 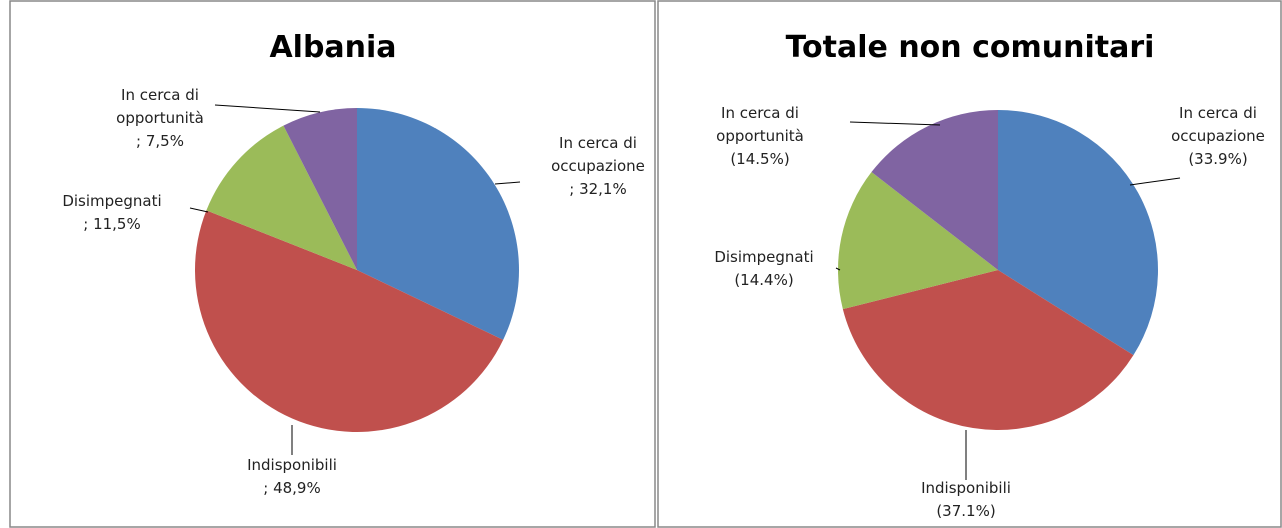 What do you see at coordinates (965, 511) in the screenshot?
I see `slice-value-label: (37.1%)` at bounding box center [965, 511].